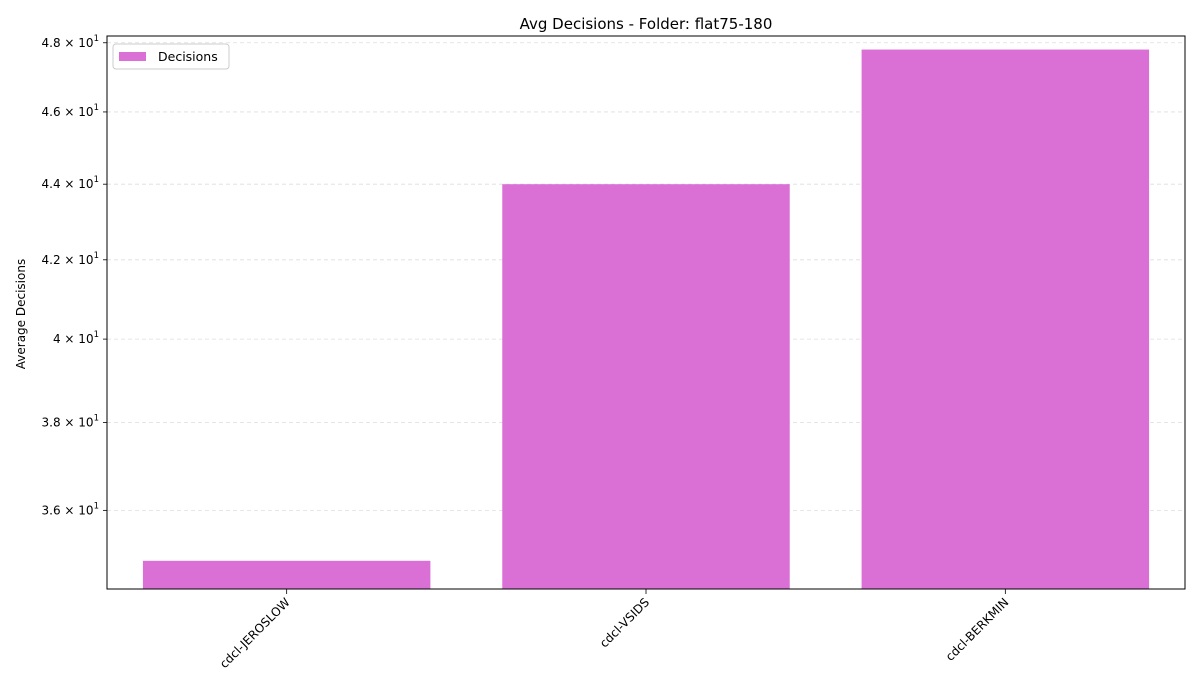  What do you see at coordinates (21, 314) in the screenshot?
I see `y-axis-label: Average Decisions` at bounding box center [21, 314].